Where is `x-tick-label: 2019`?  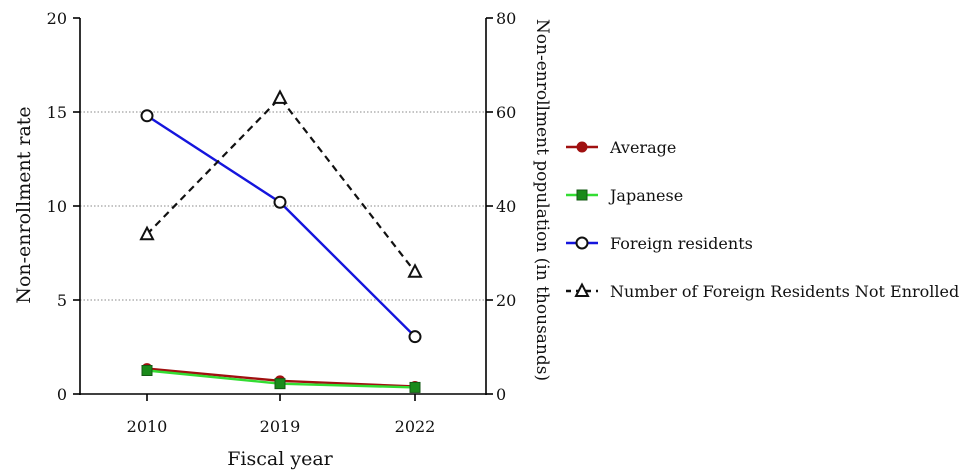
x-tick-label: 2019 is located at coordinates (280, 426).